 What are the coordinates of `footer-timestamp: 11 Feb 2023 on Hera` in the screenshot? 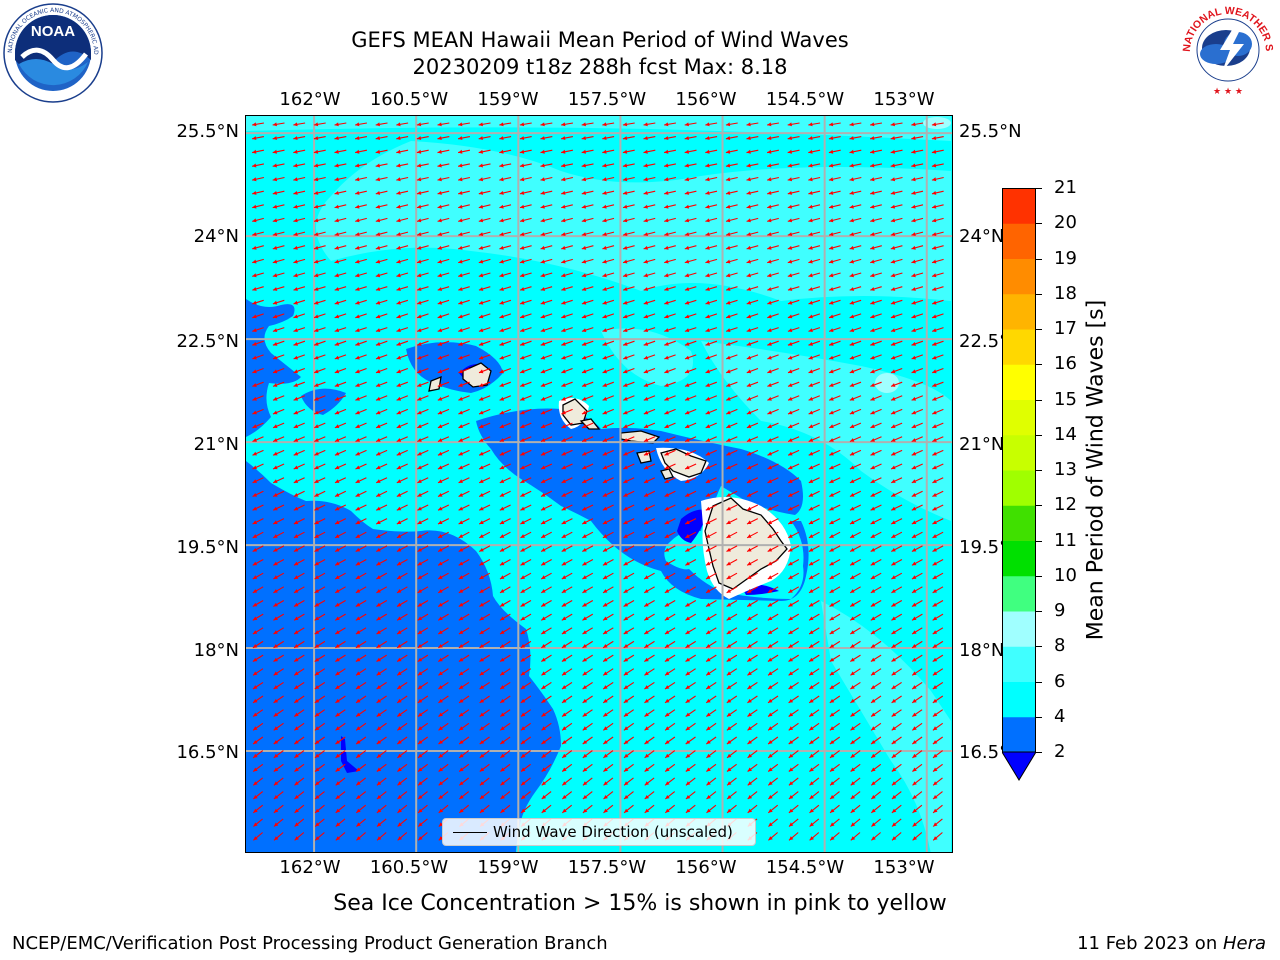 It's located at (1171, 943).